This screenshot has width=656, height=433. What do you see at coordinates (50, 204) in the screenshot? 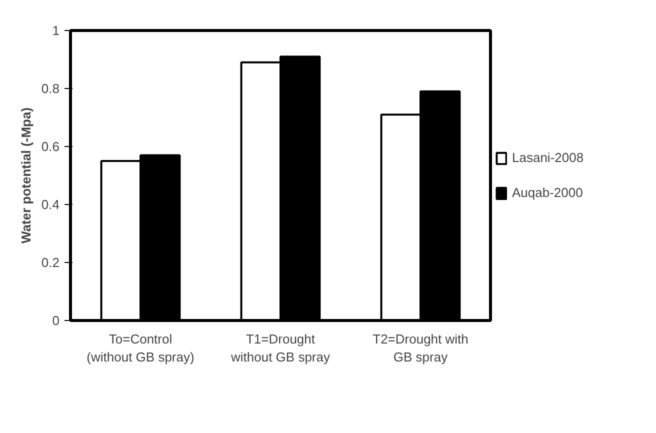
I see `y-tick-label: 0.4` at bounding box center [50, 204].